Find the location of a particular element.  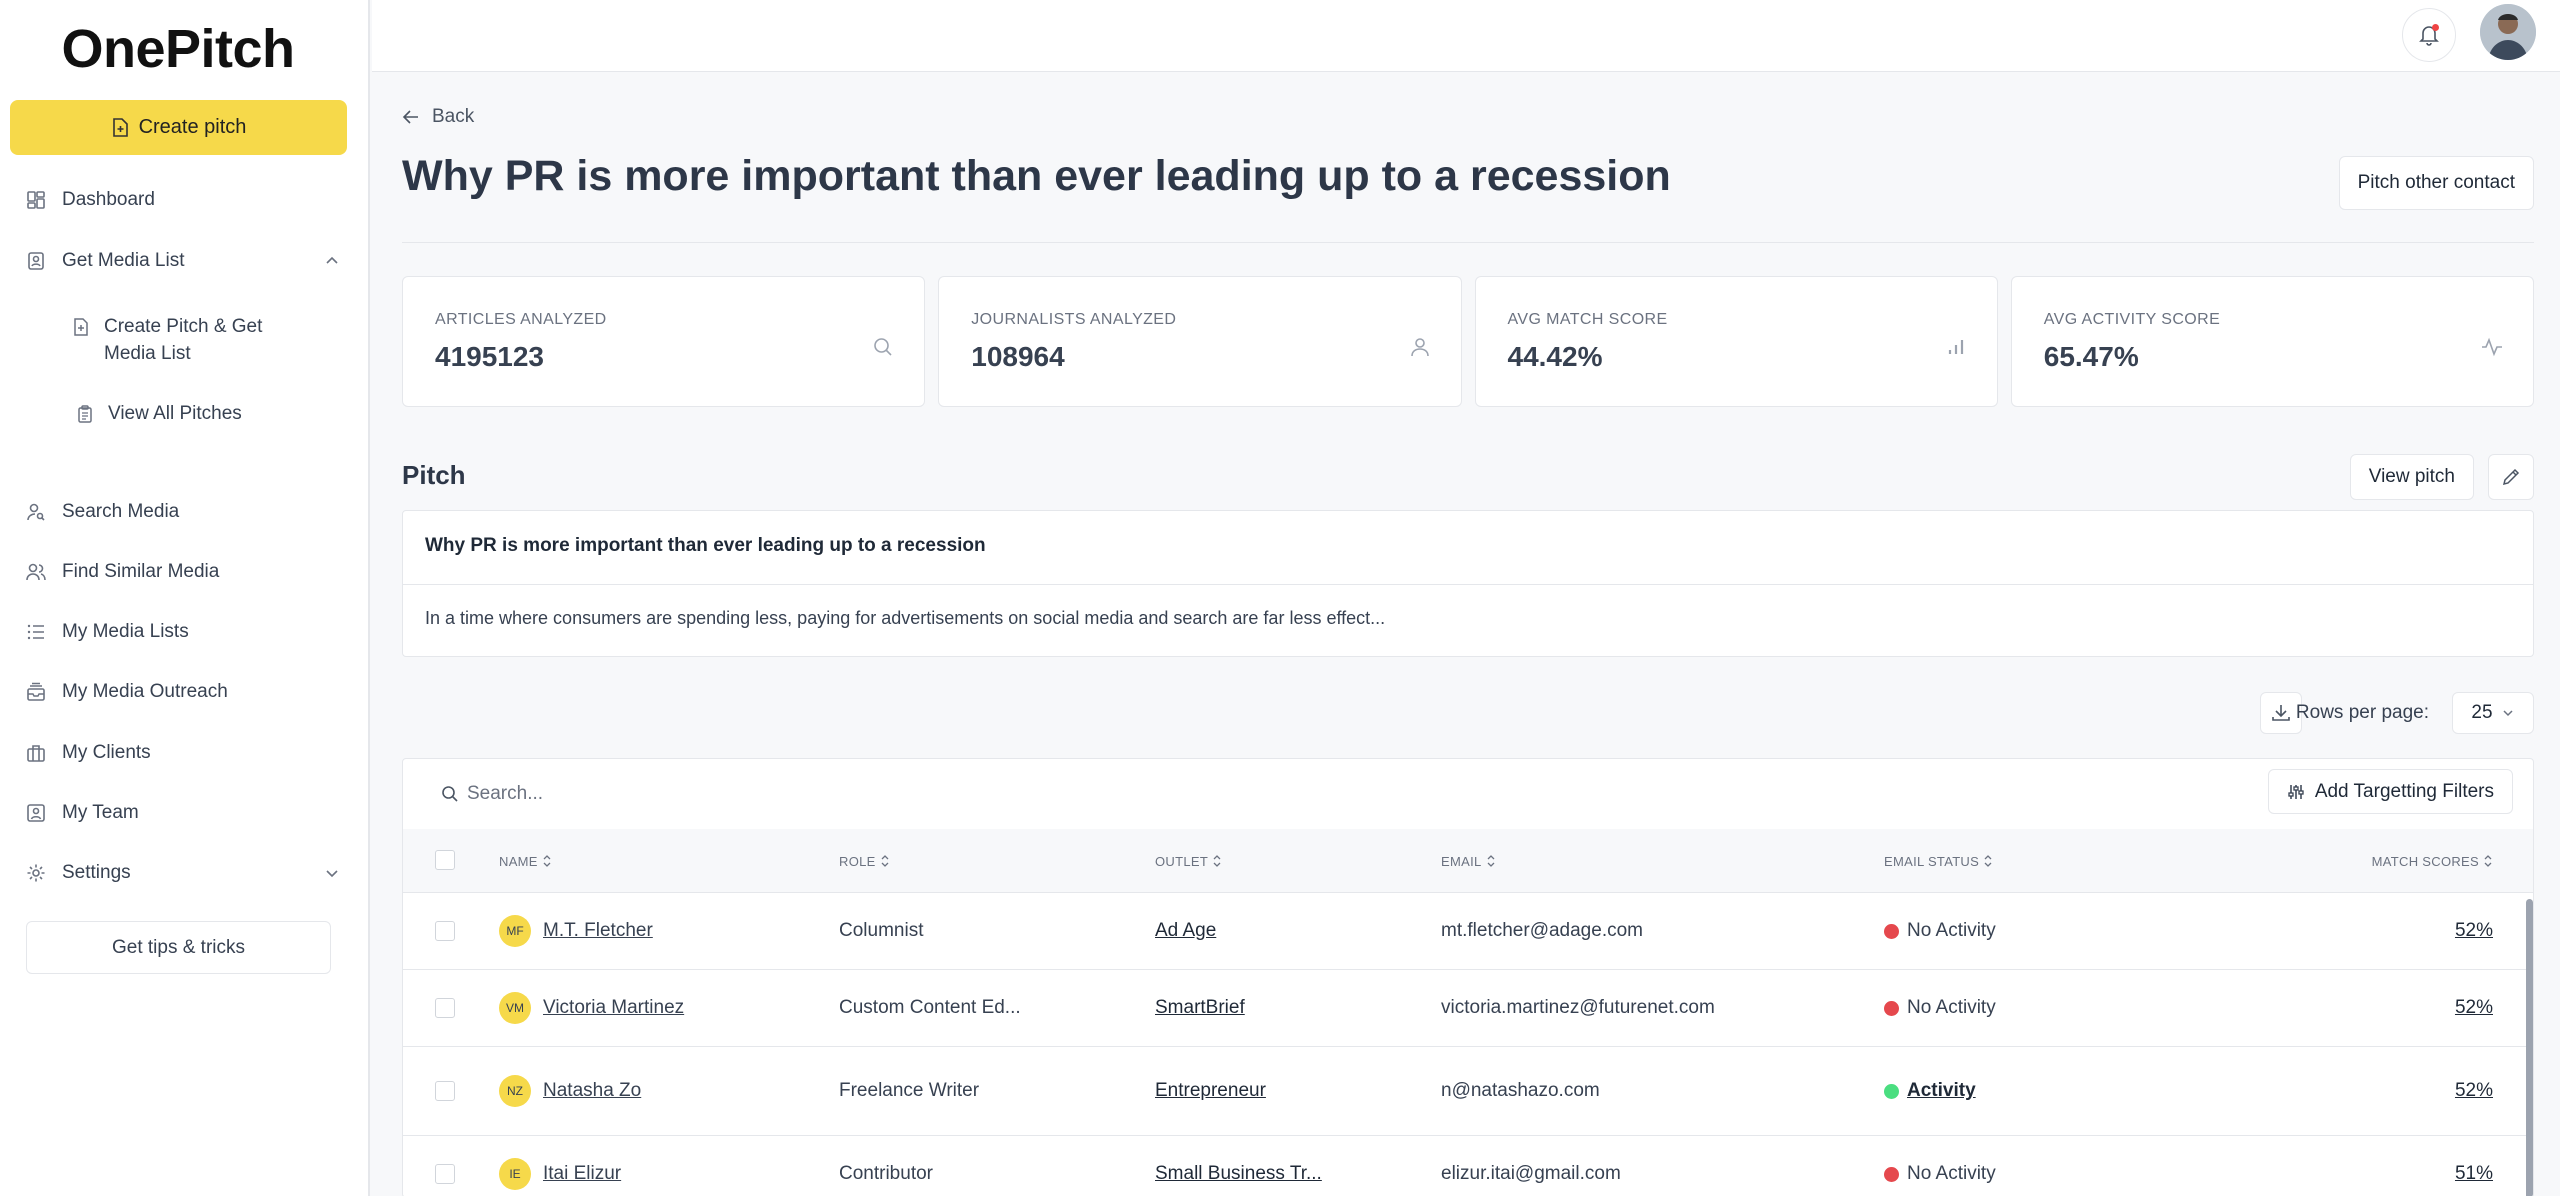

view-pitch-button: View pitch is located at coordinates (2411, 477).